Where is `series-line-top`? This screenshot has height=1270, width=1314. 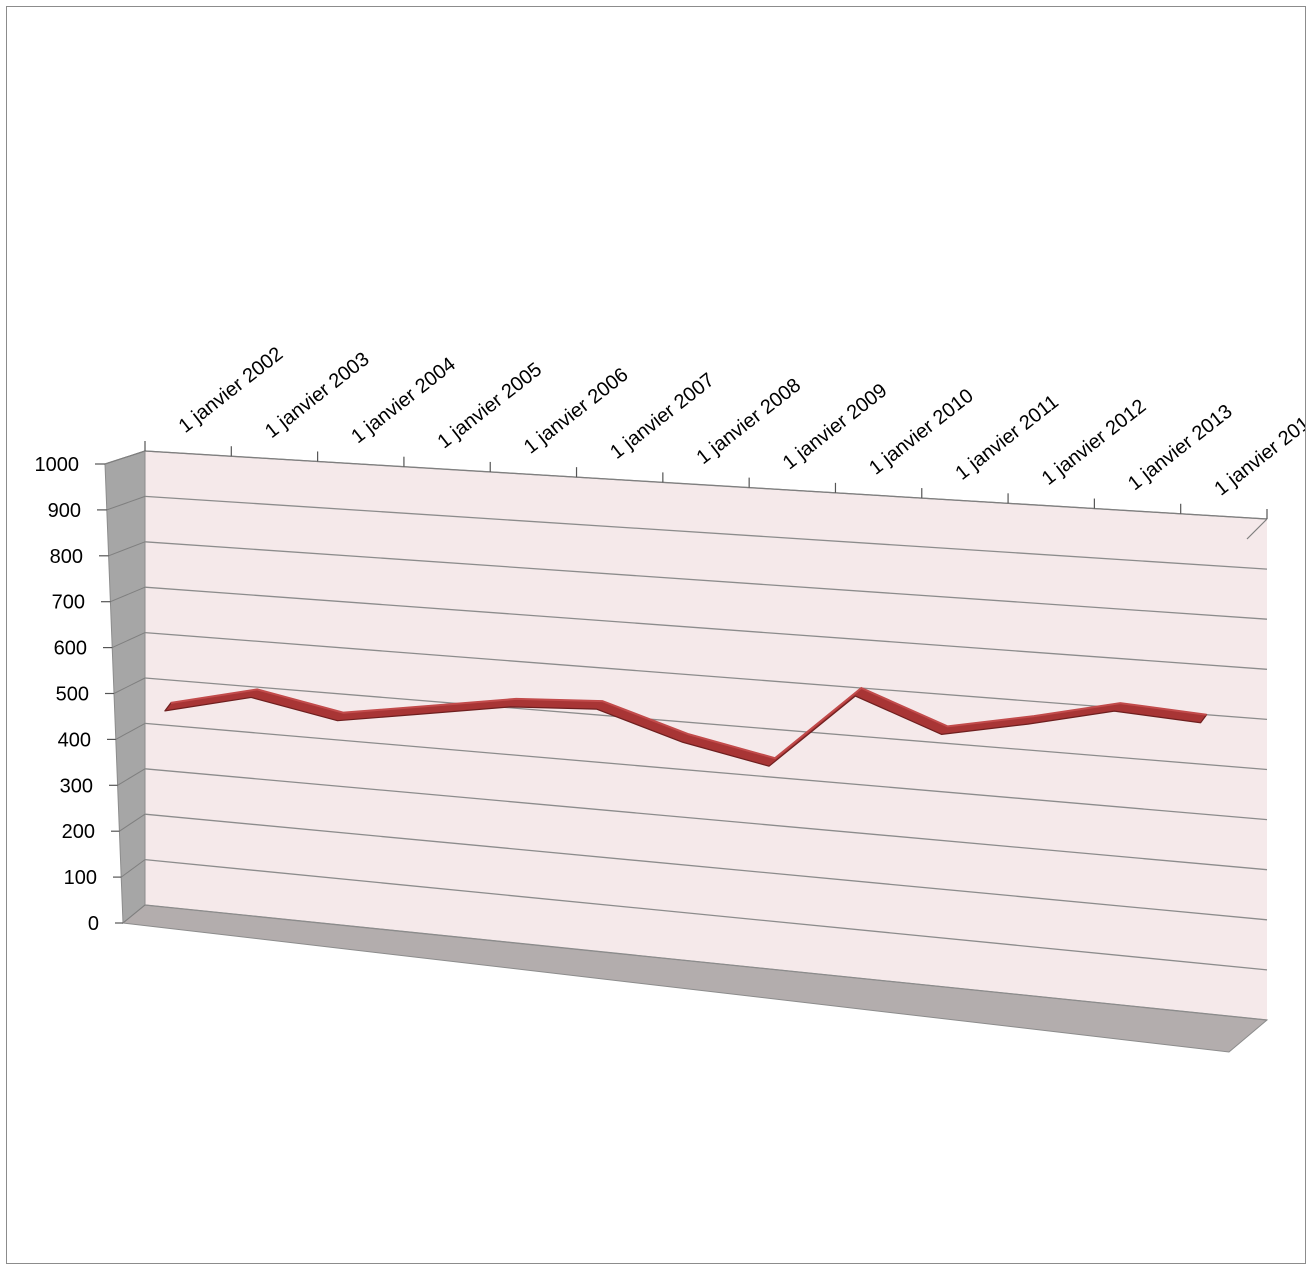
series-line-top is located at coordinates (688, 723).